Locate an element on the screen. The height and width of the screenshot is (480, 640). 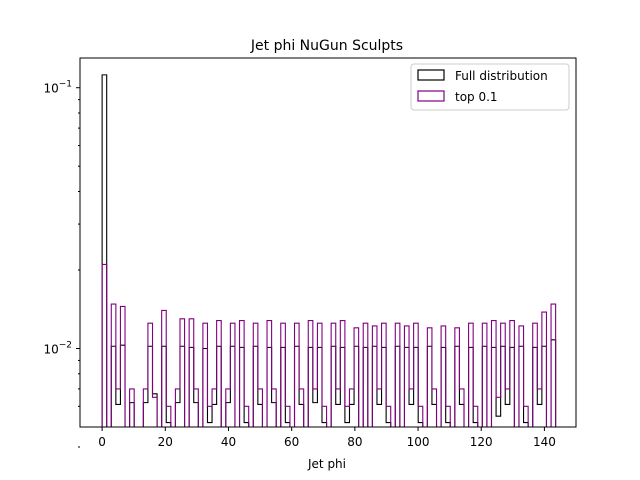
x-tick-label-20: 20 is located at coordinates (165, 442).